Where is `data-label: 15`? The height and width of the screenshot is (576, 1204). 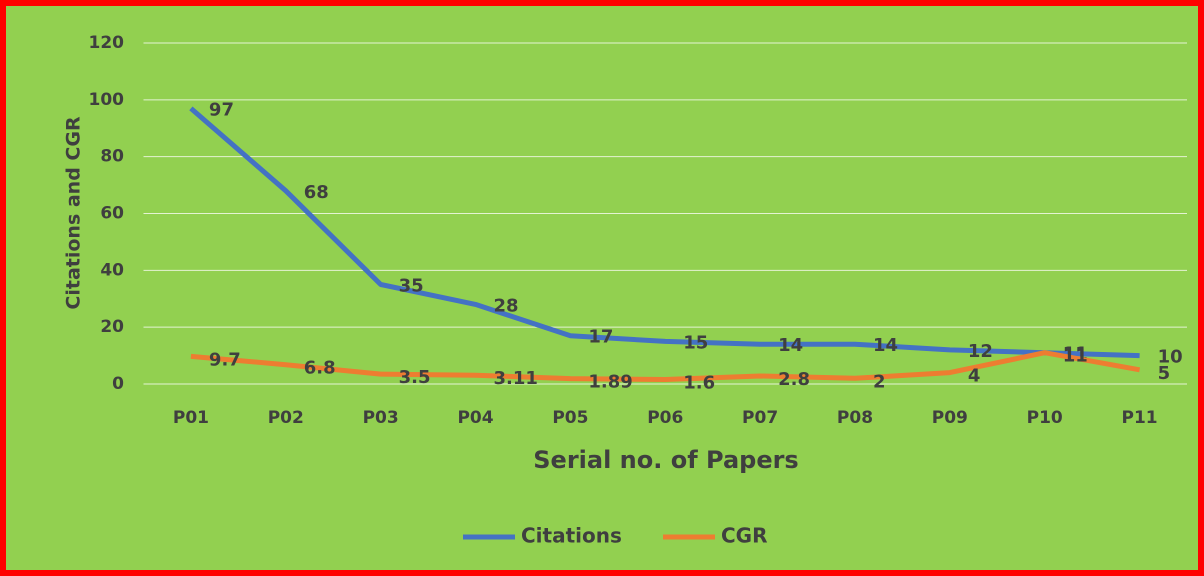
data-label: 15 is located at coordinates (695, 342).